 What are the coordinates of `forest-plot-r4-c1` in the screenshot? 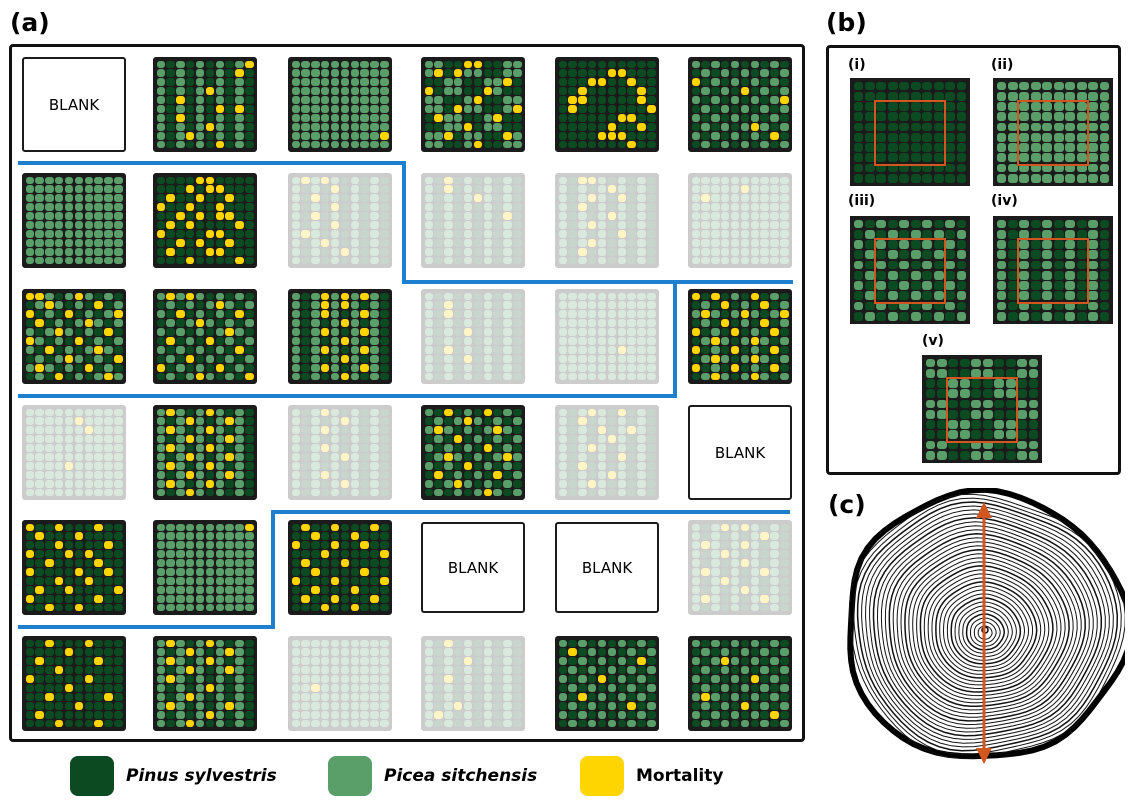 It's located at (74, 452).